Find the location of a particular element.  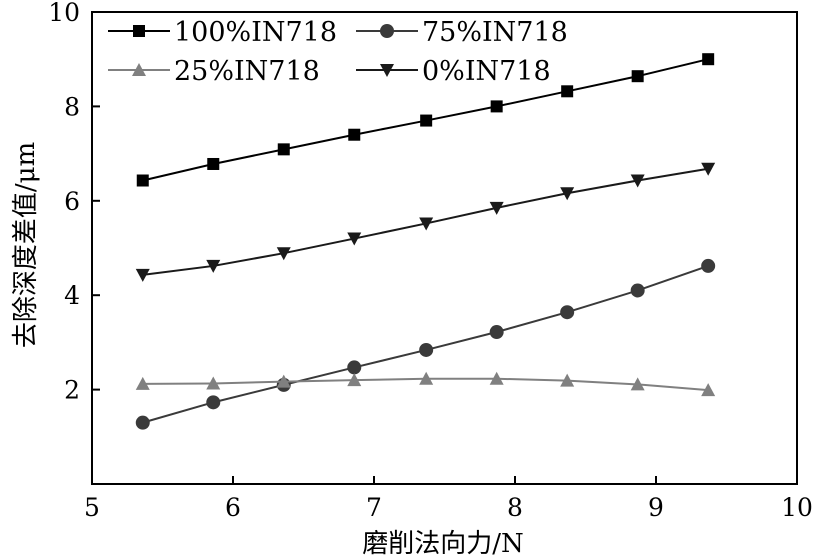

legend-item: 25%IN718 is located at coordinates (214, 71).